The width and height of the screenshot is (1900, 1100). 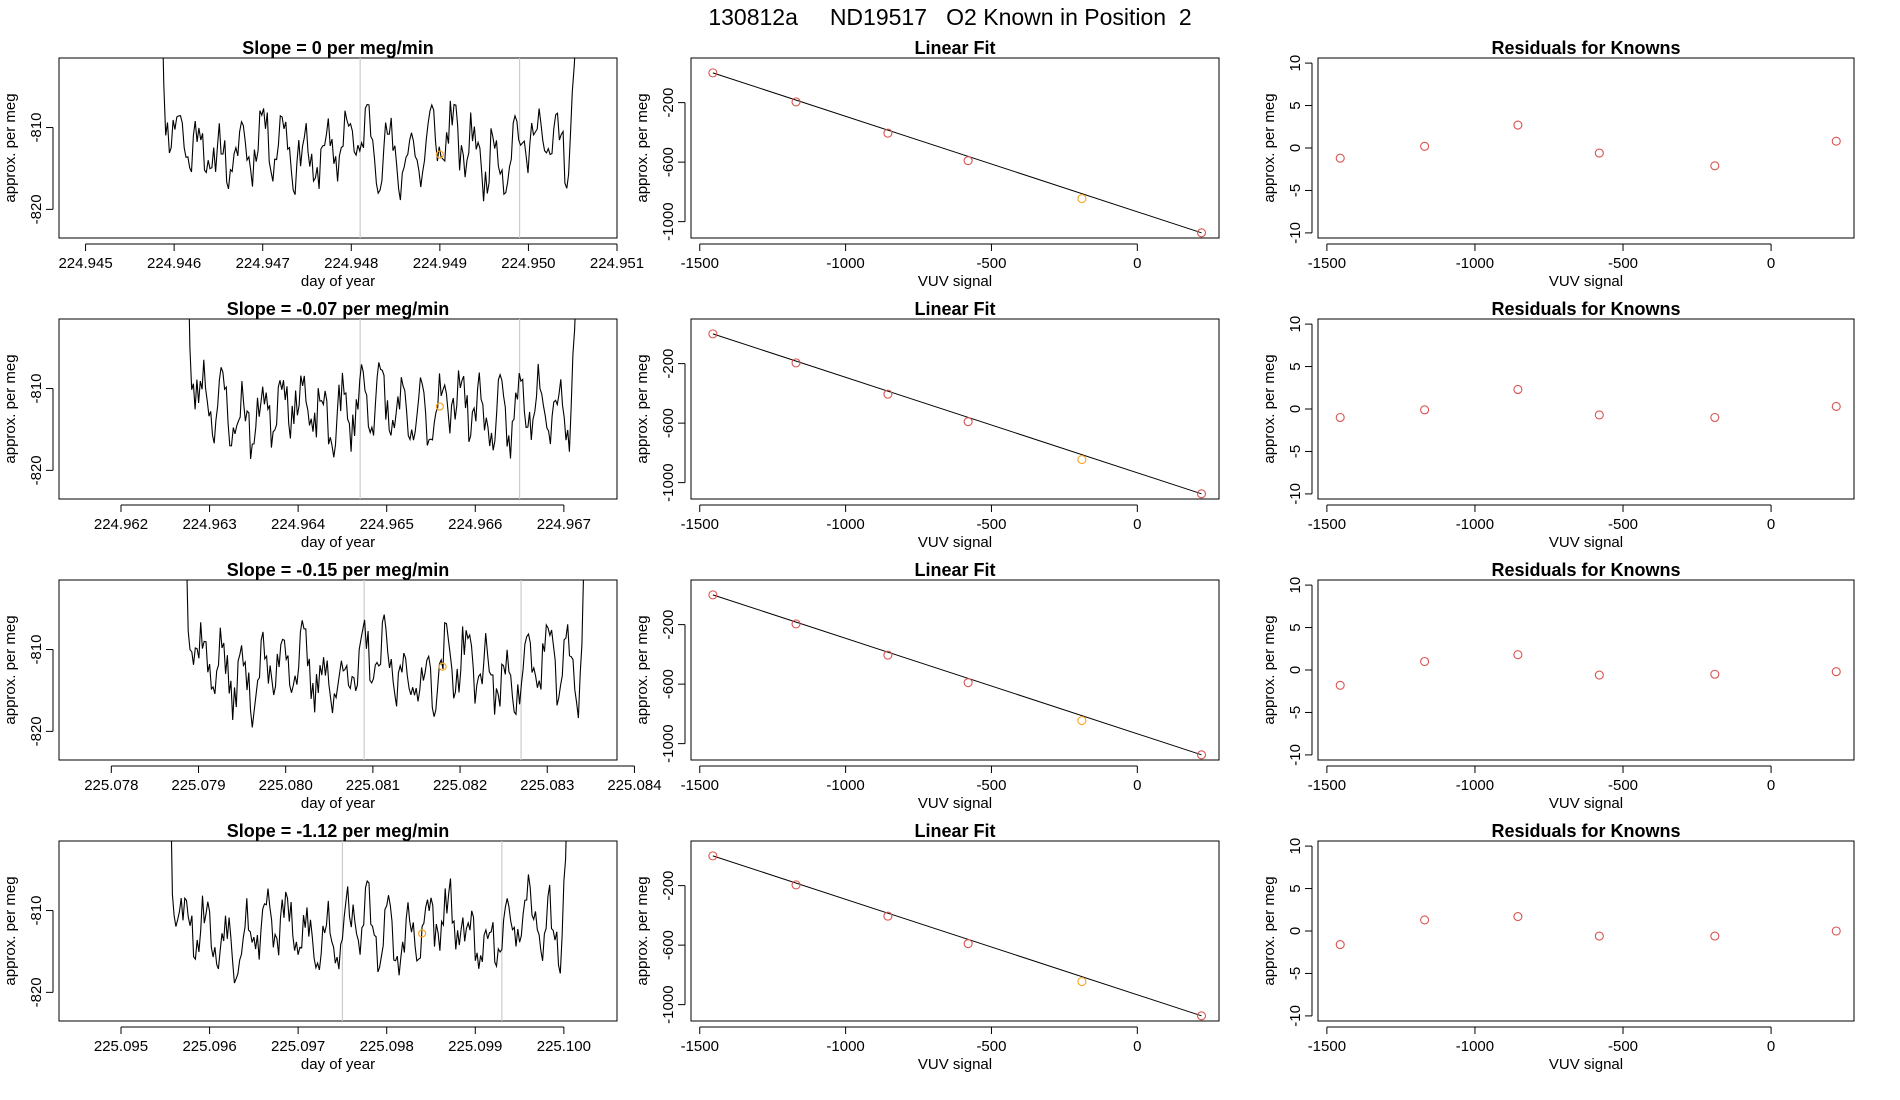 What do you see at coordinates (338, 1064) in the screenshot?
I see `timeseries-row-4-xlabel: day of year` at bounding box center [338, 1064].